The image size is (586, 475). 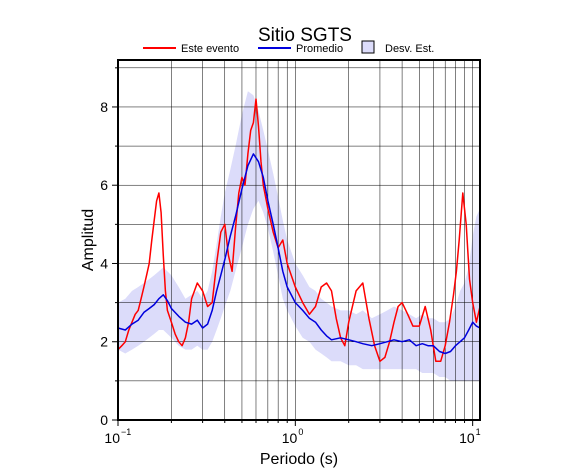 What do you see at coordinates (305, 35) in the screenshot?
I see `chart-title: Sitio SGTS` at bounding box center [305, 35].